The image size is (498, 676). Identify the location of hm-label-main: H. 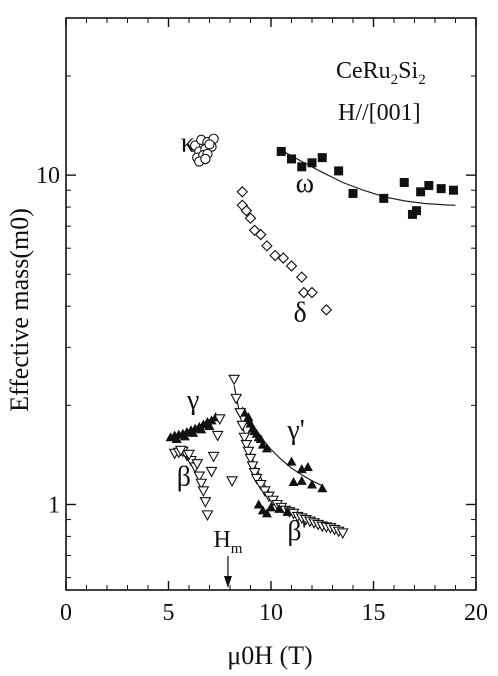
(221, 540).